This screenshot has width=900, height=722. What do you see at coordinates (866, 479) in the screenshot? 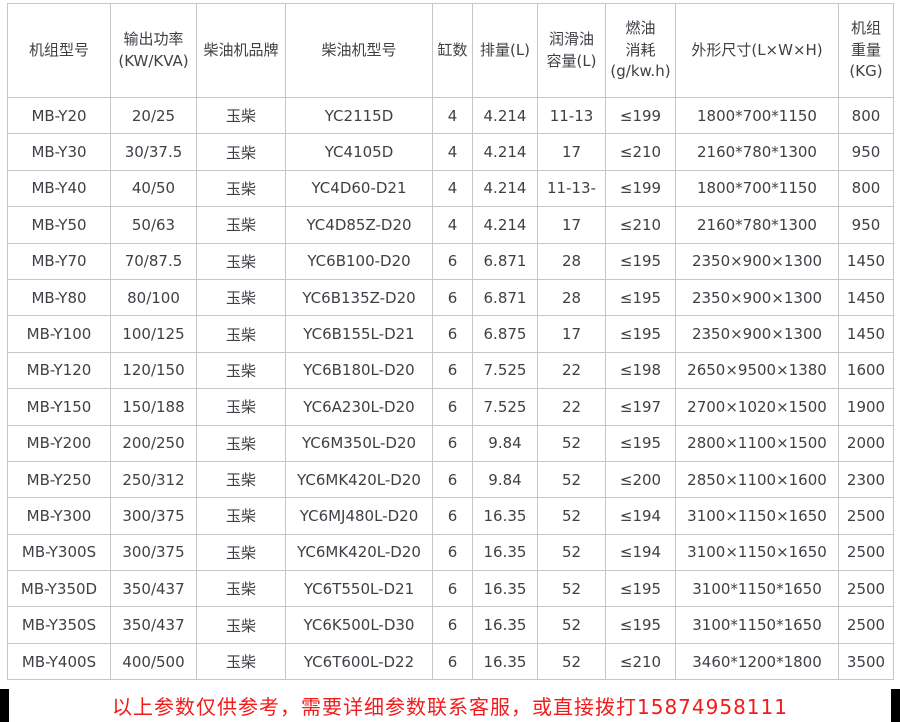
I see `table-cell: 2300` at bounding box center [866, 479].